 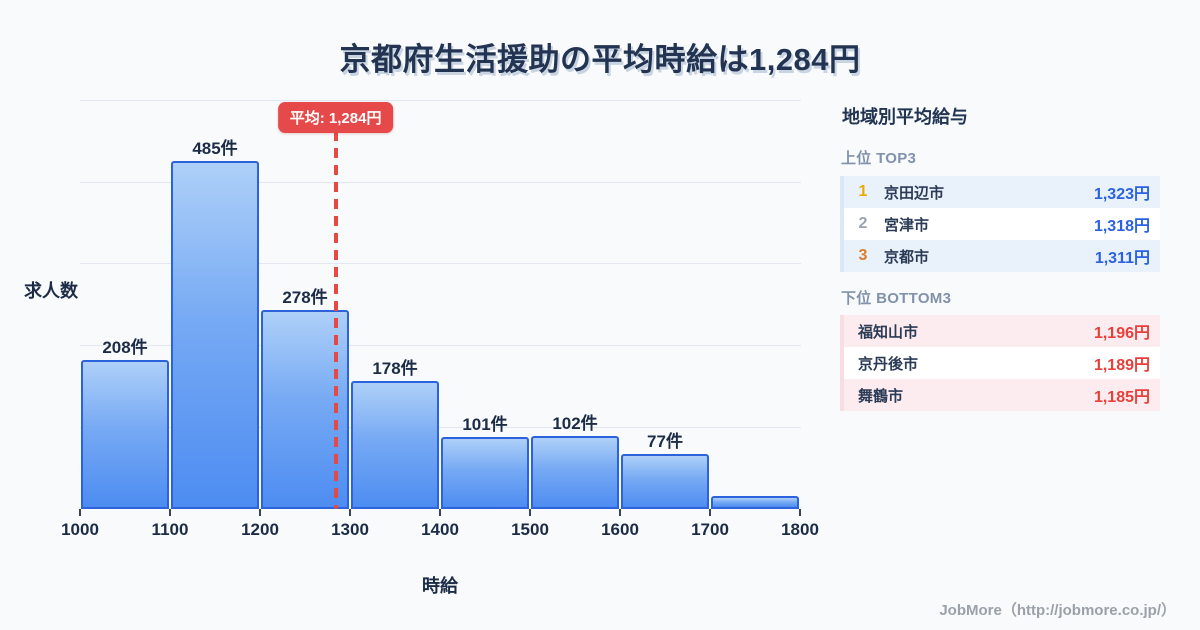 What do you see at coordinates (879, 158) in the screenshot?
I see `top3-section-label: 上位 TOP3` at bounding box center [879, 158].